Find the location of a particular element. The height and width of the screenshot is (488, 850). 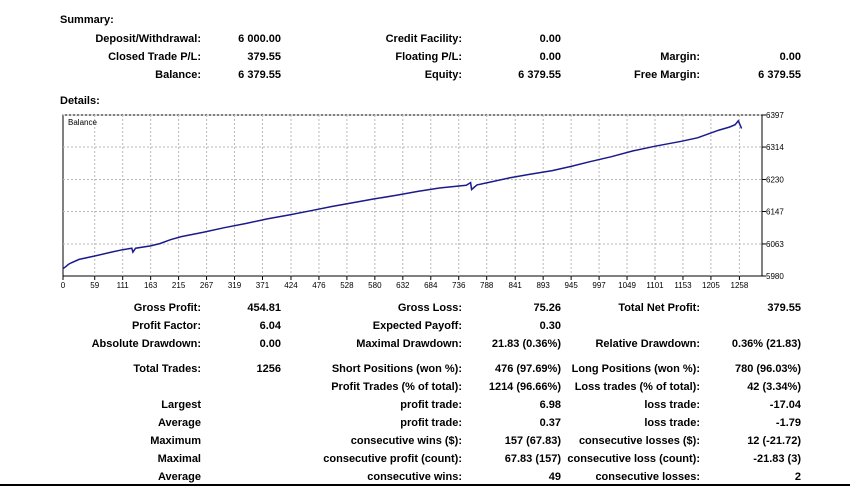

x-tick-label: 1153 is located at coordinates (683, 285).